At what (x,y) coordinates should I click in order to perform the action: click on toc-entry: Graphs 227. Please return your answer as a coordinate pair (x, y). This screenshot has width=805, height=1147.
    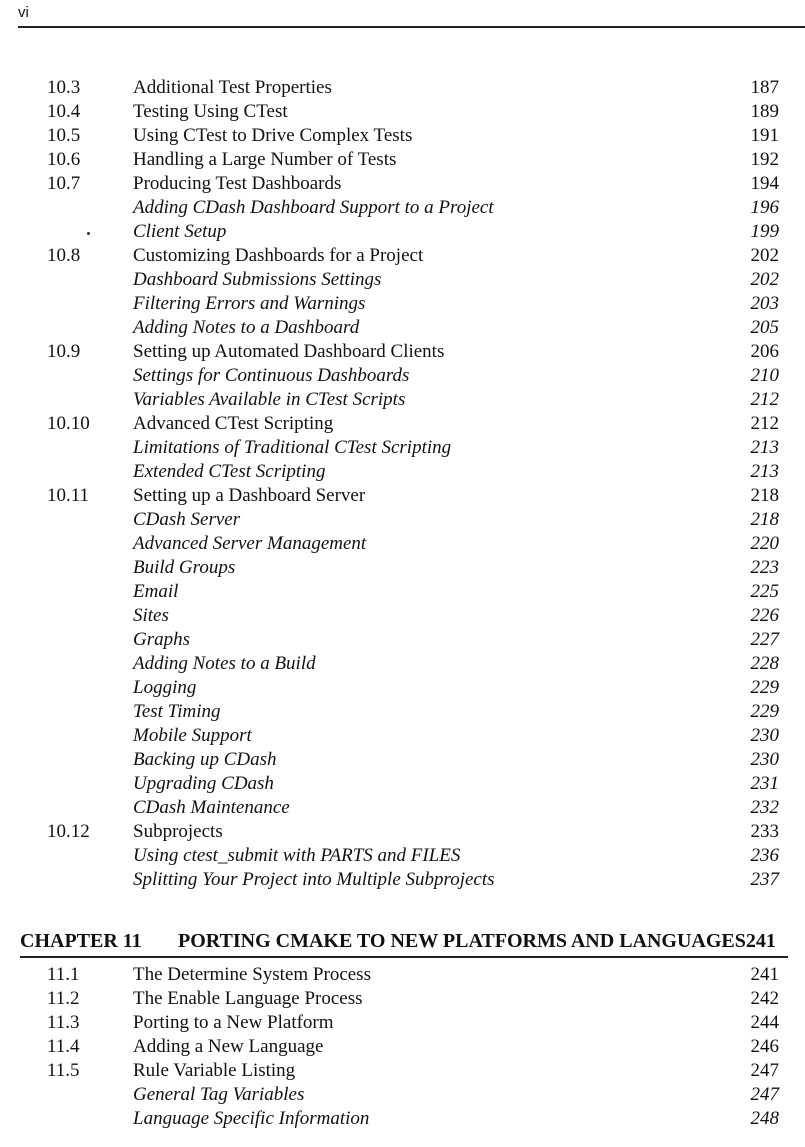
    Looking at the image, I should click on (402, 640).